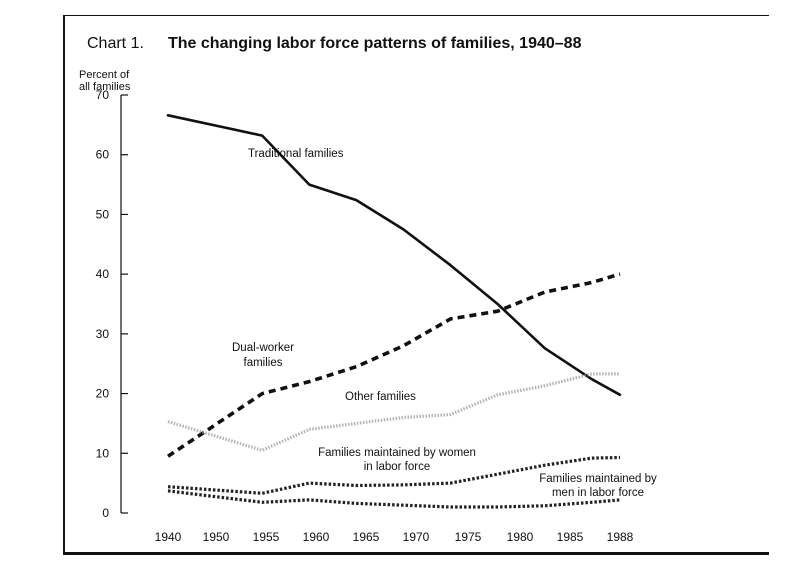  What do you see at coordinates (103, 453) in the screenshot?
I see `y-tick-label: 10` at bounding box center [103, 453].